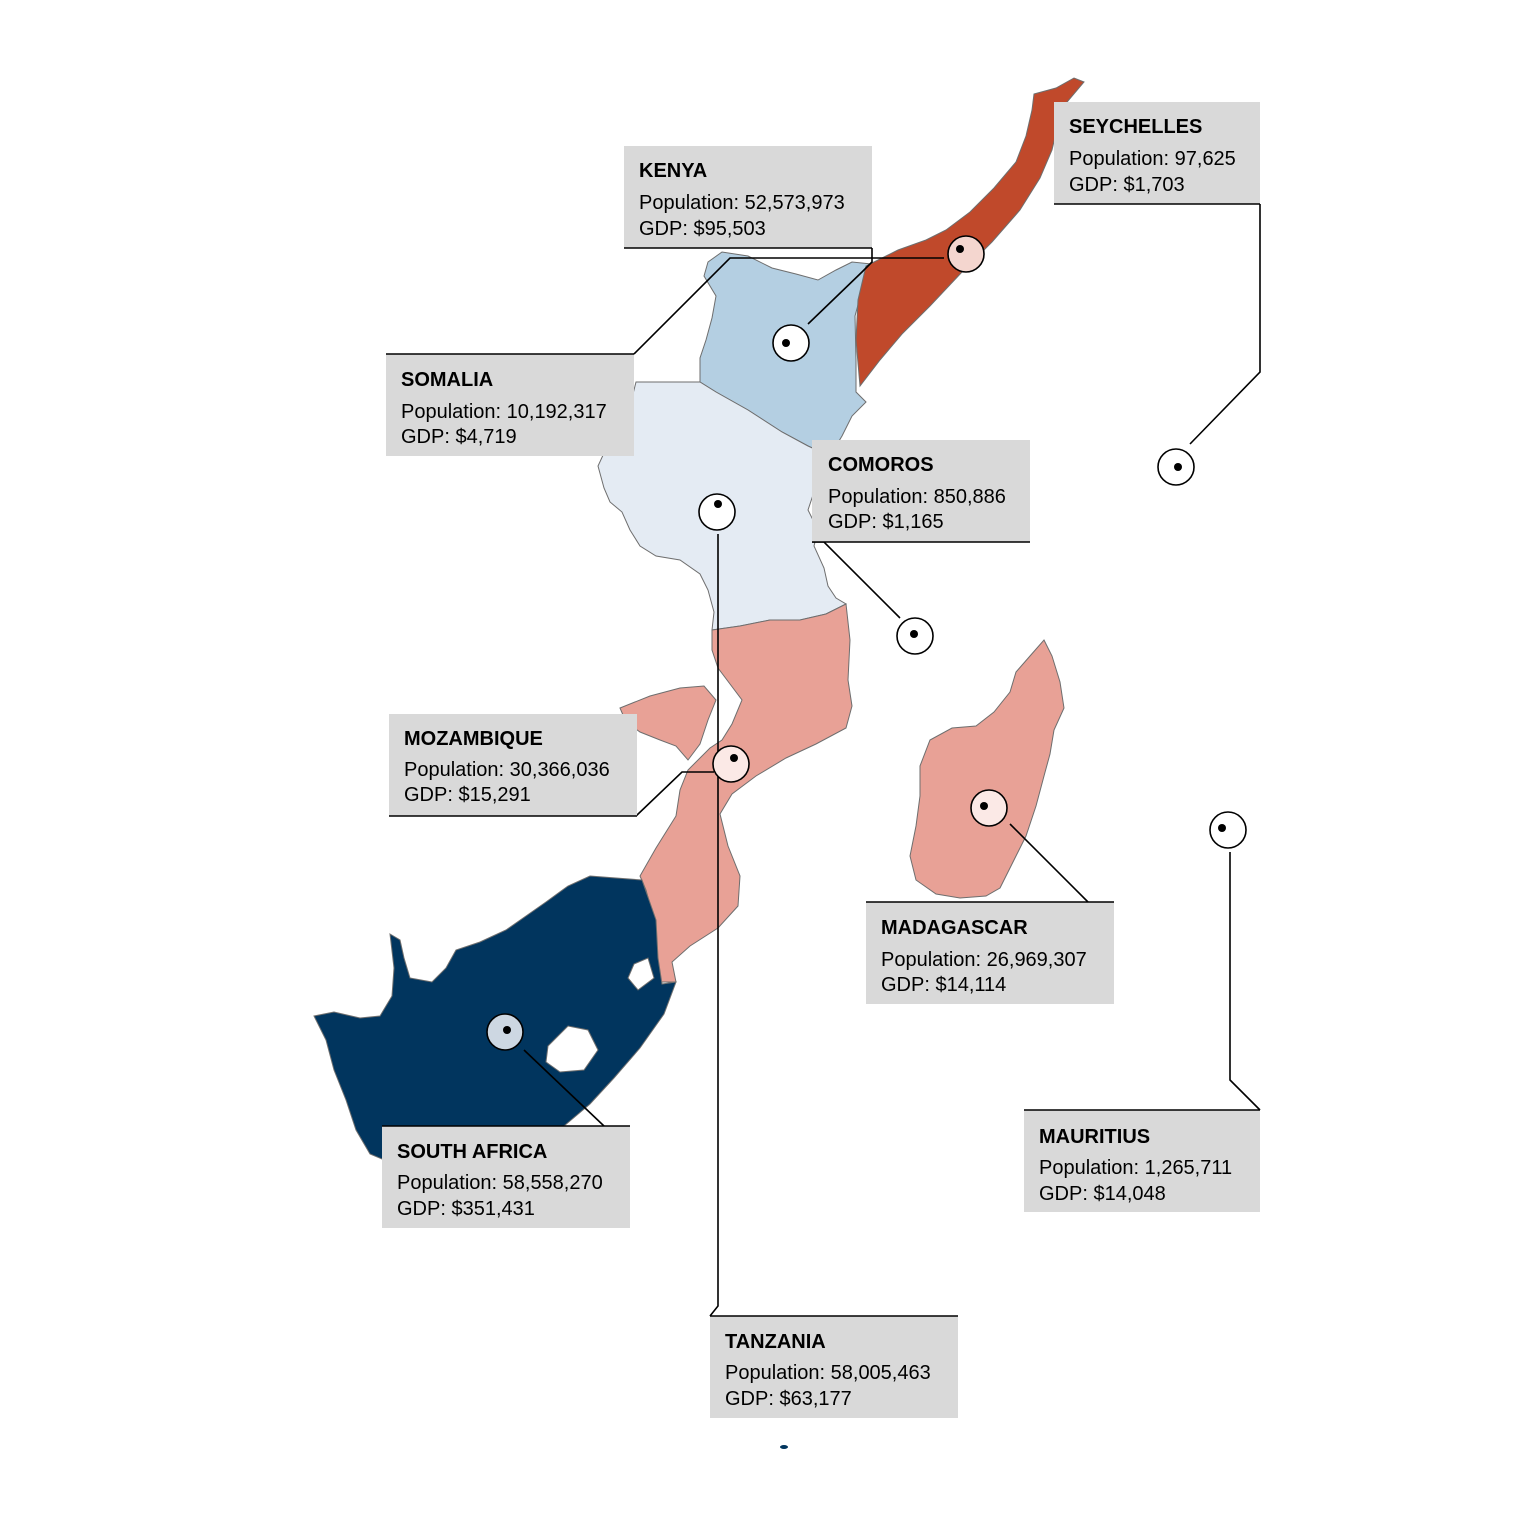 The image size is (1536, 1536). I want to click on label-population-south-africa: Population: 58,558,270, so click(500, 1183).